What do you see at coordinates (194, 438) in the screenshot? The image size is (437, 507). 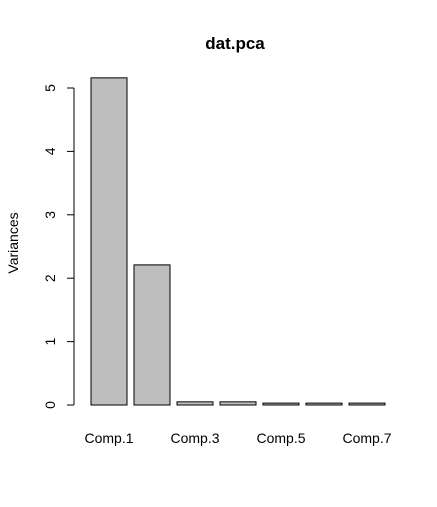 I see `x-tick-label: Comp.3` at bounding box center [194, 438].